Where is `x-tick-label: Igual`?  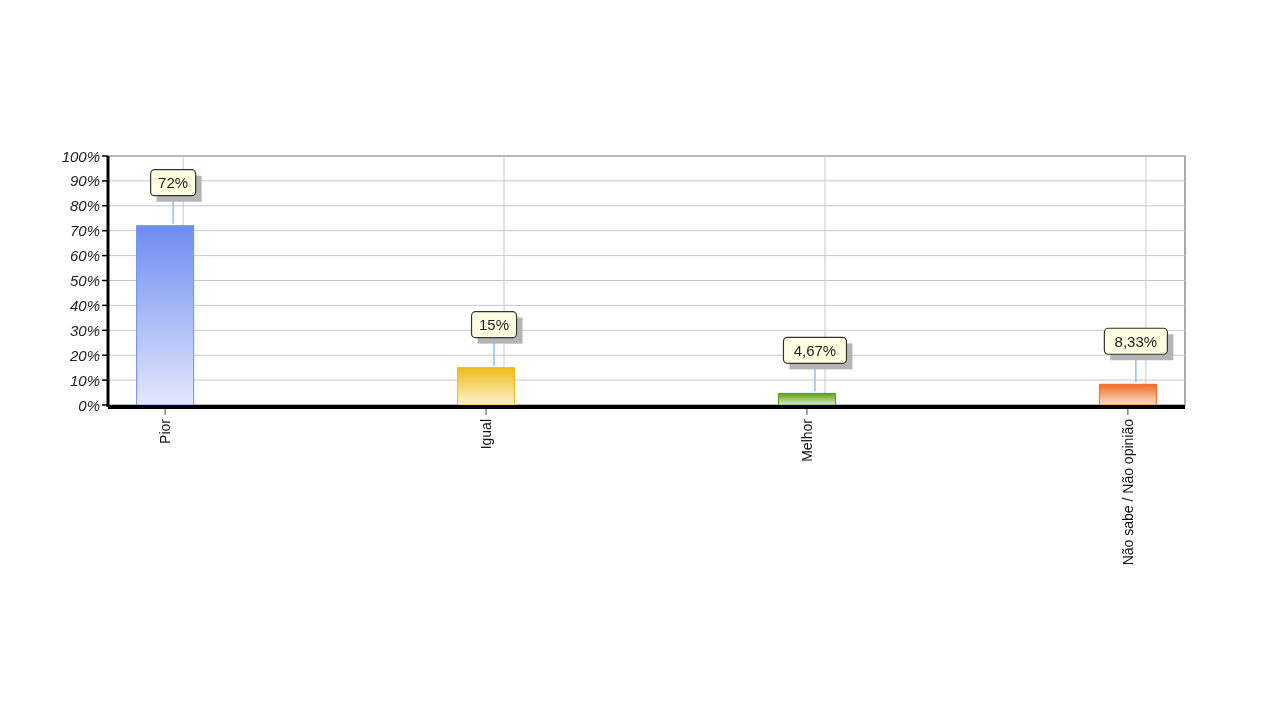 x-tick-label: Igual is located at coordinates (486, 434).